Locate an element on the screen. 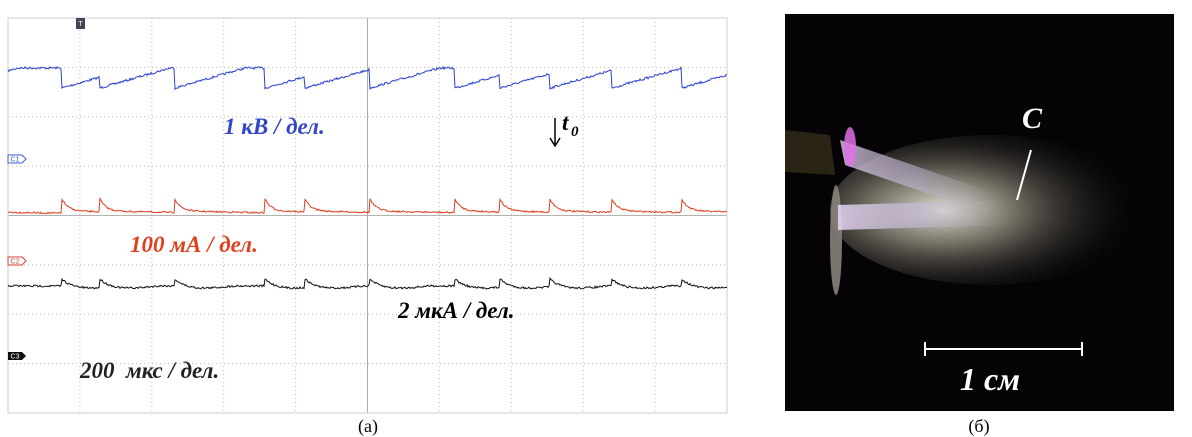 This screenshot has width=1192, height=437. t0-label: t is located at coordinates (565, 122).